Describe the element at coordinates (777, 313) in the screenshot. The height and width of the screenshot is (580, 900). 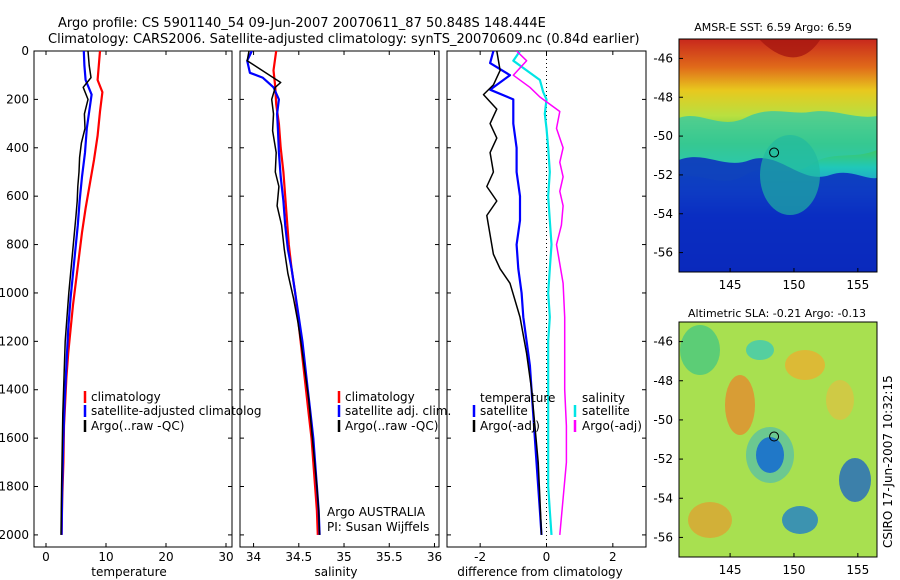
I see `sla-map-title: Altimetric SLA: -0.21 Argo: -0.13` at that location.